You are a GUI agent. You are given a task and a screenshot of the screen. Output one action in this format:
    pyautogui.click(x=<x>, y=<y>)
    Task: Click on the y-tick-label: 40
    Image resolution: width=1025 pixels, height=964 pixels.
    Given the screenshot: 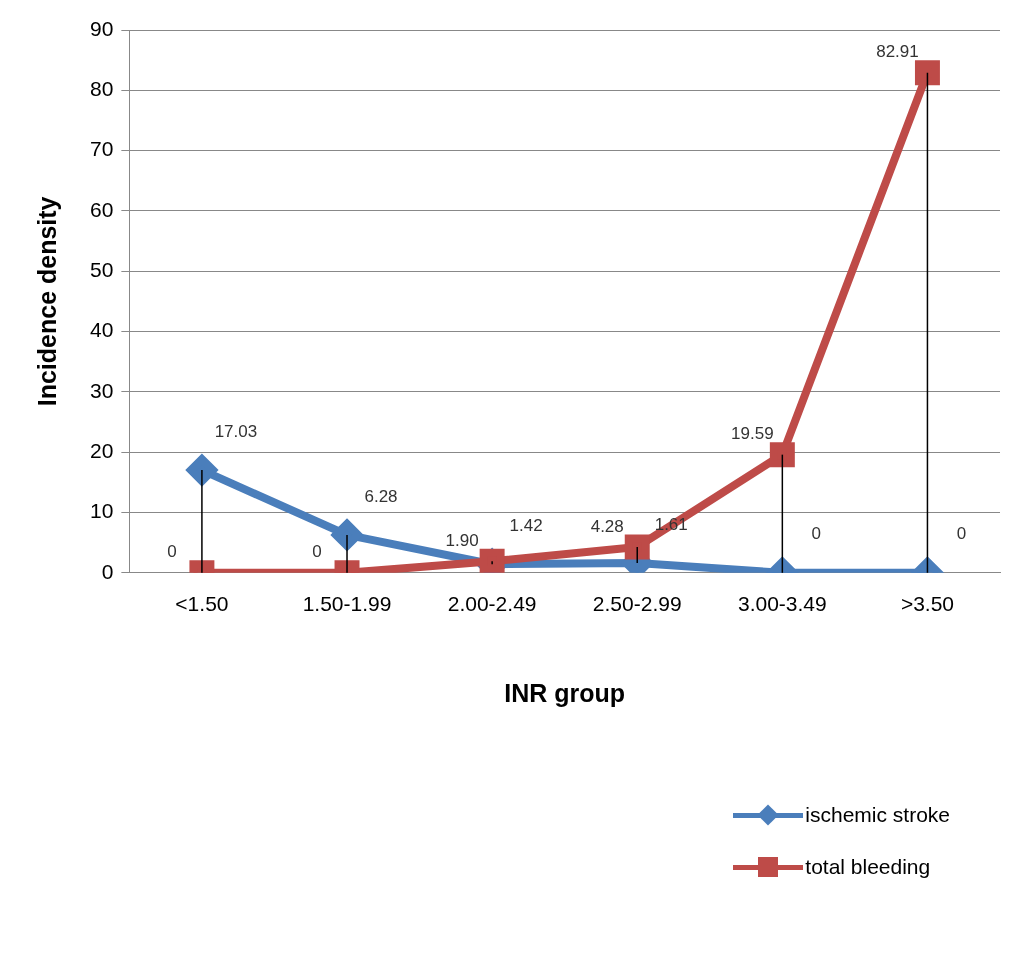 What is the action you would take?
    pyautogui.click(x=102, y=330)
    